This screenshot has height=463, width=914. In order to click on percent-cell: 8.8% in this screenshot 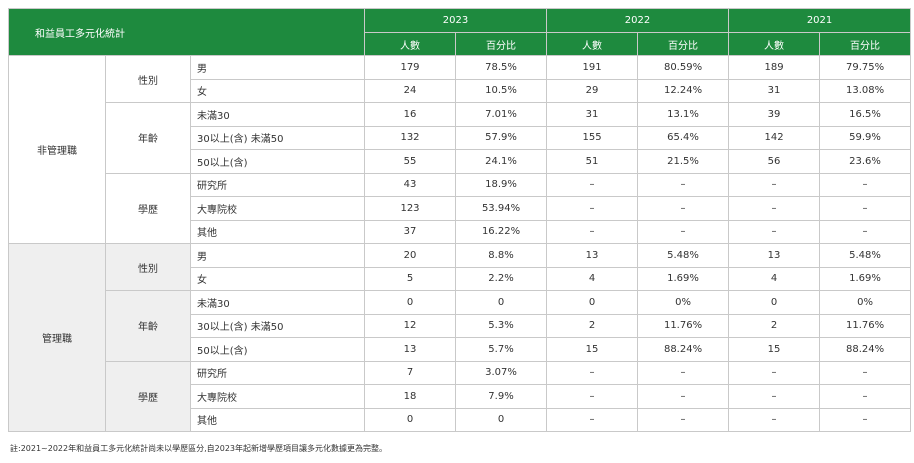, I will do `click(501, 255)`.